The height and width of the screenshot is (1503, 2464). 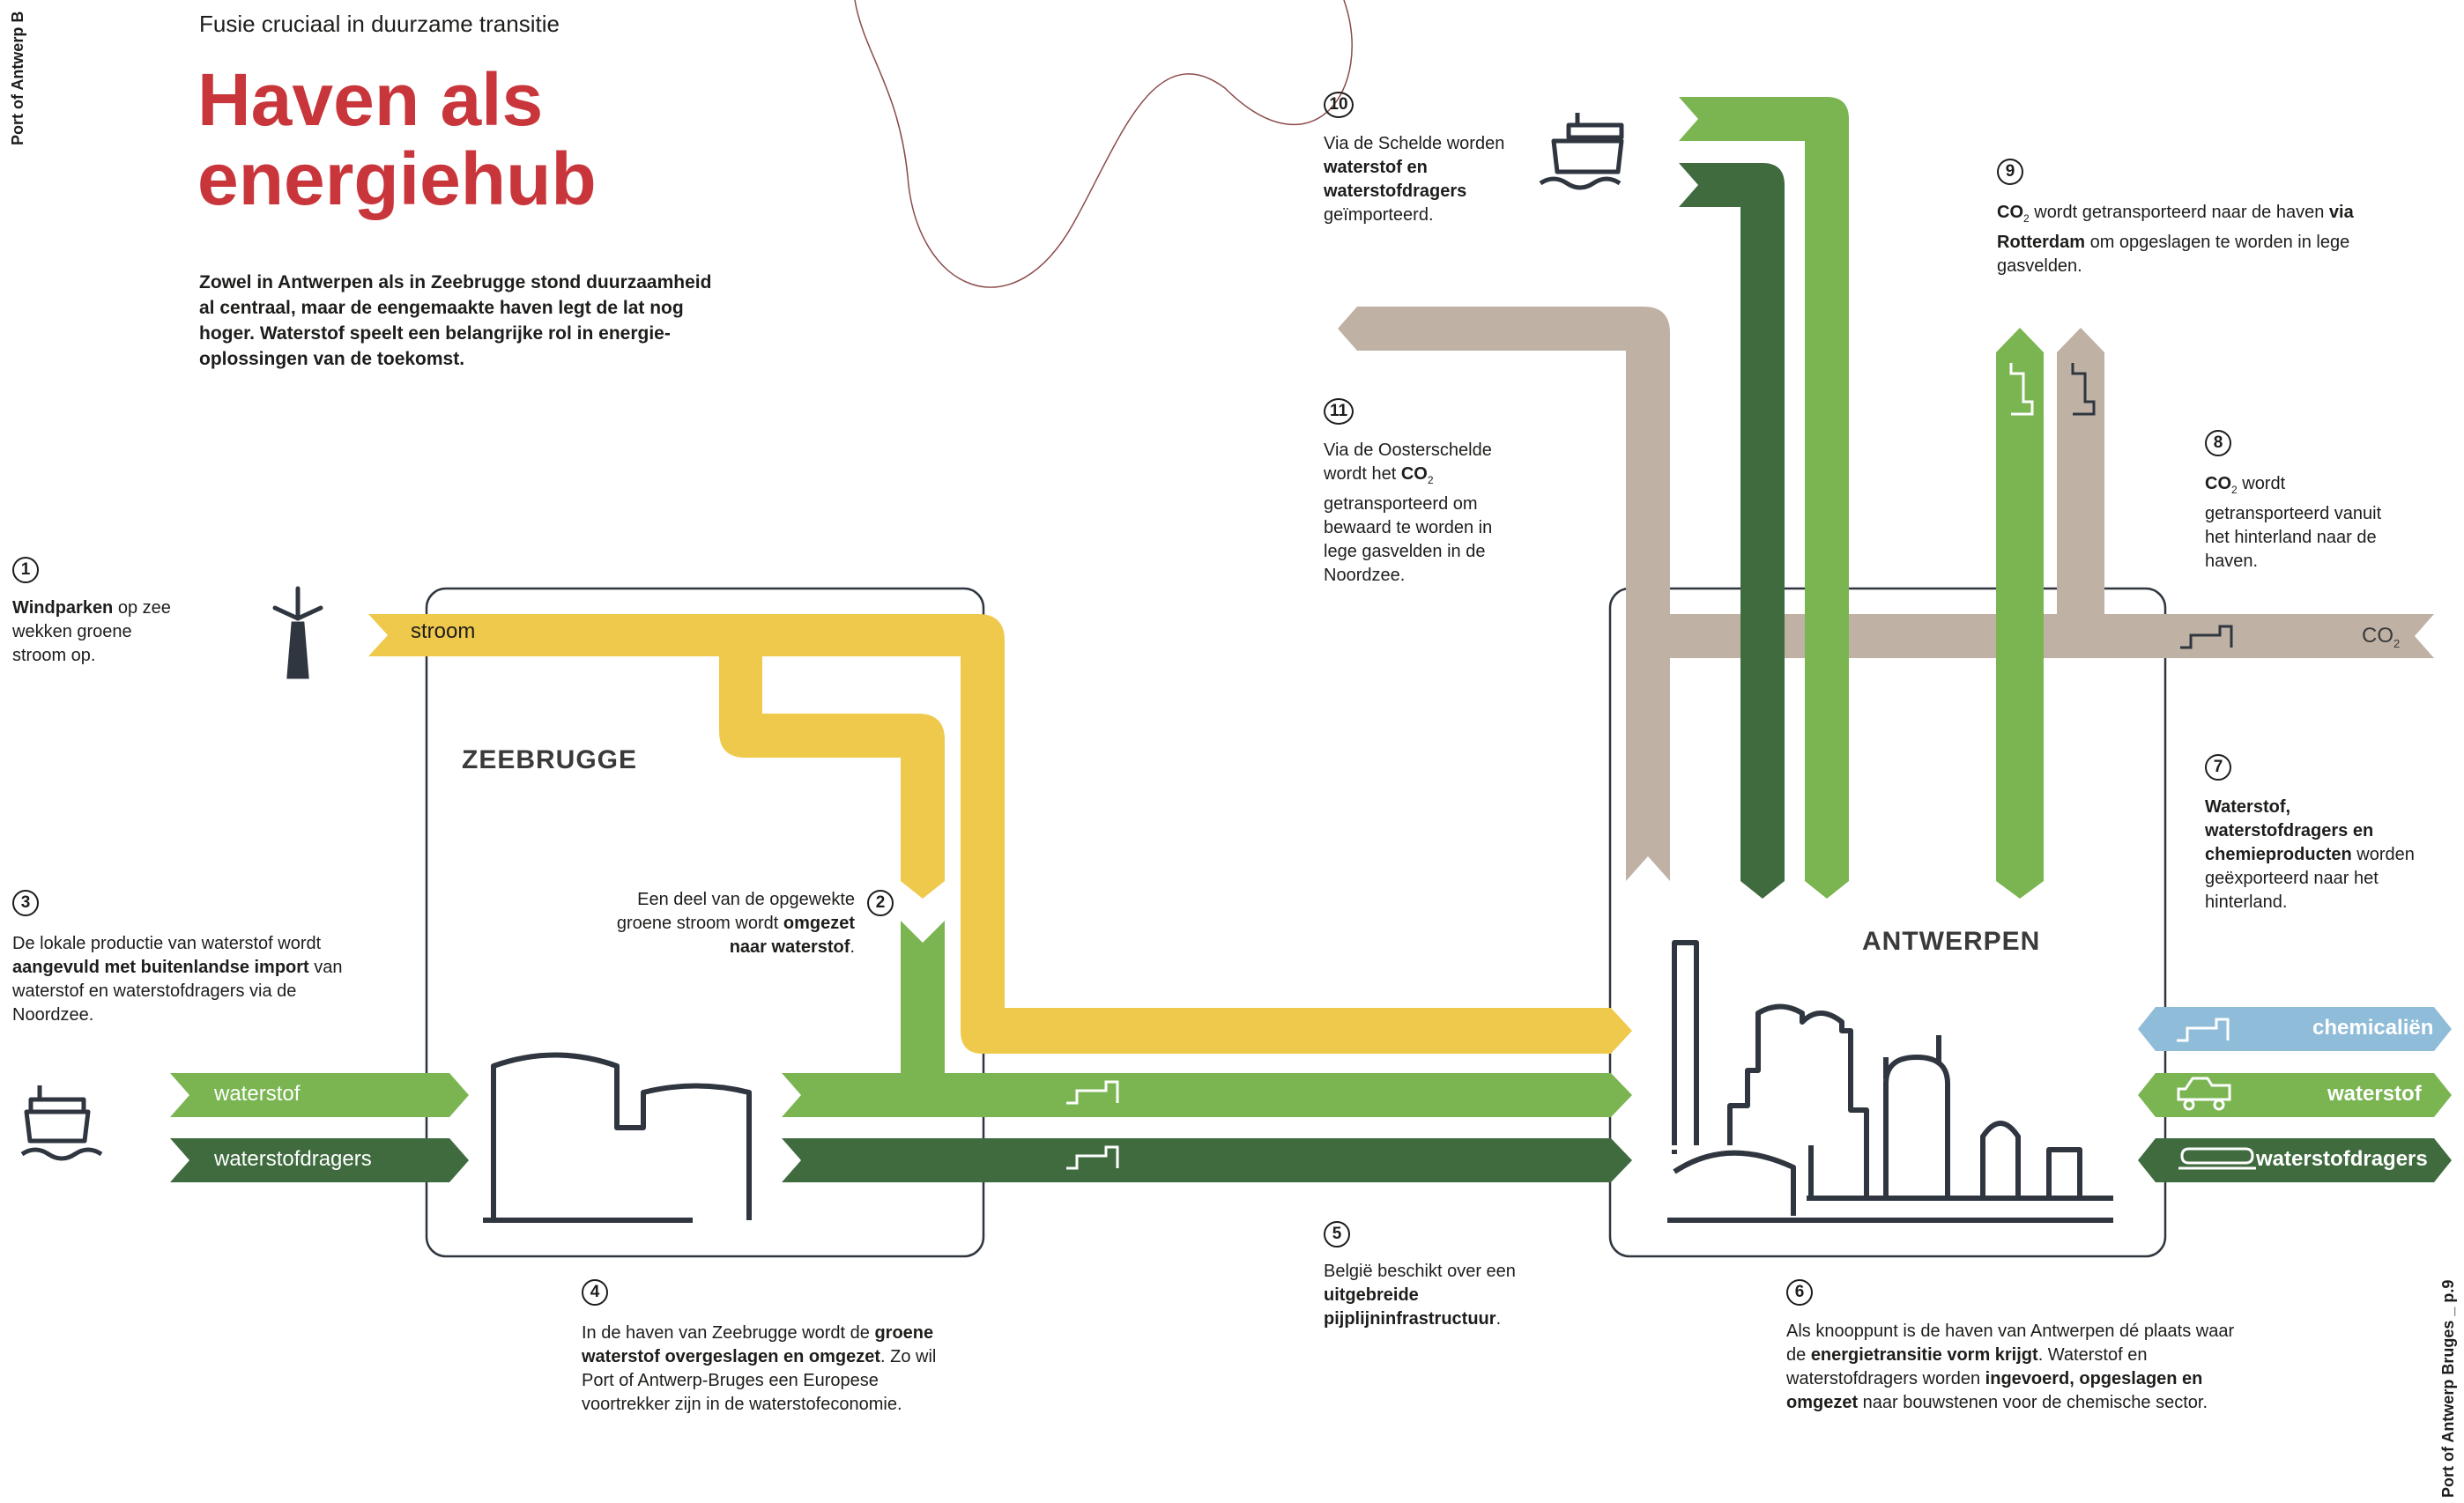 I want to click on note-text-part: aangevuld met buitenlandse import, so click(x=160, y=967).